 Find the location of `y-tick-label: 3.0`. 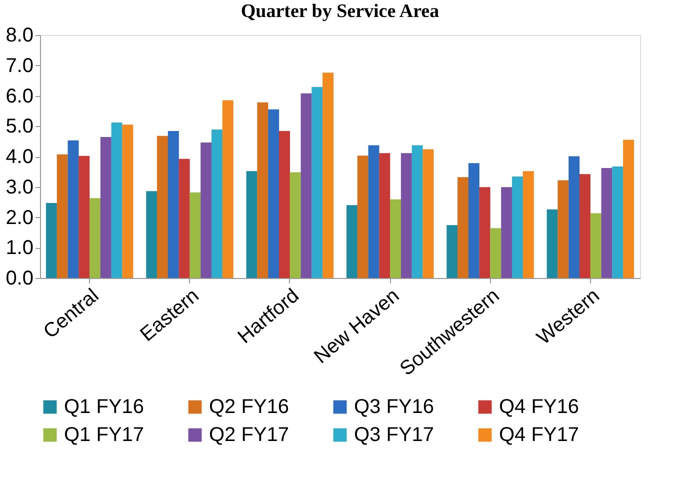

y-tick-label: 3.0 is located at coordinates (20, 187).